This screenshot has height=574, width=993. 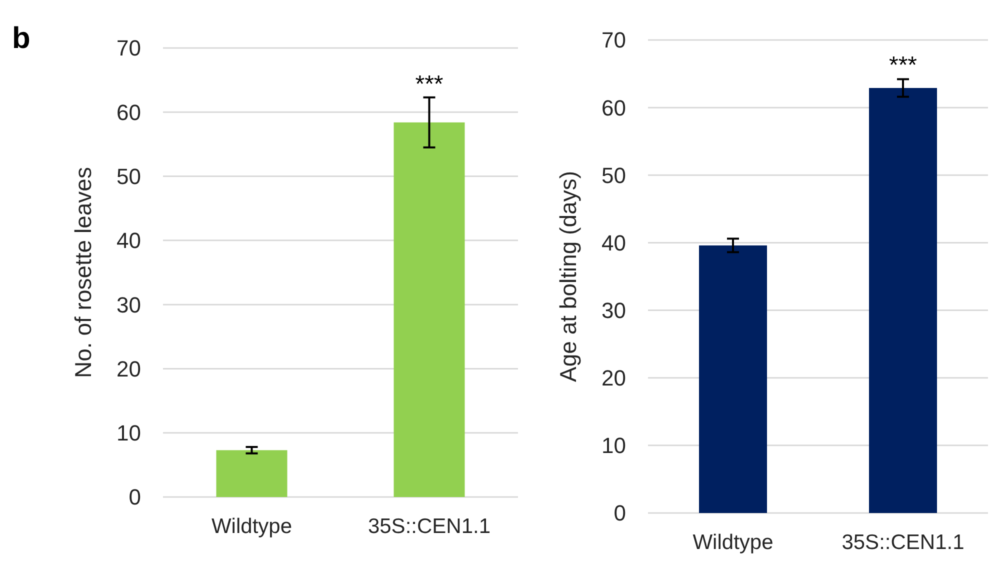 I want to click on text: b, so click(x=21, y=38).